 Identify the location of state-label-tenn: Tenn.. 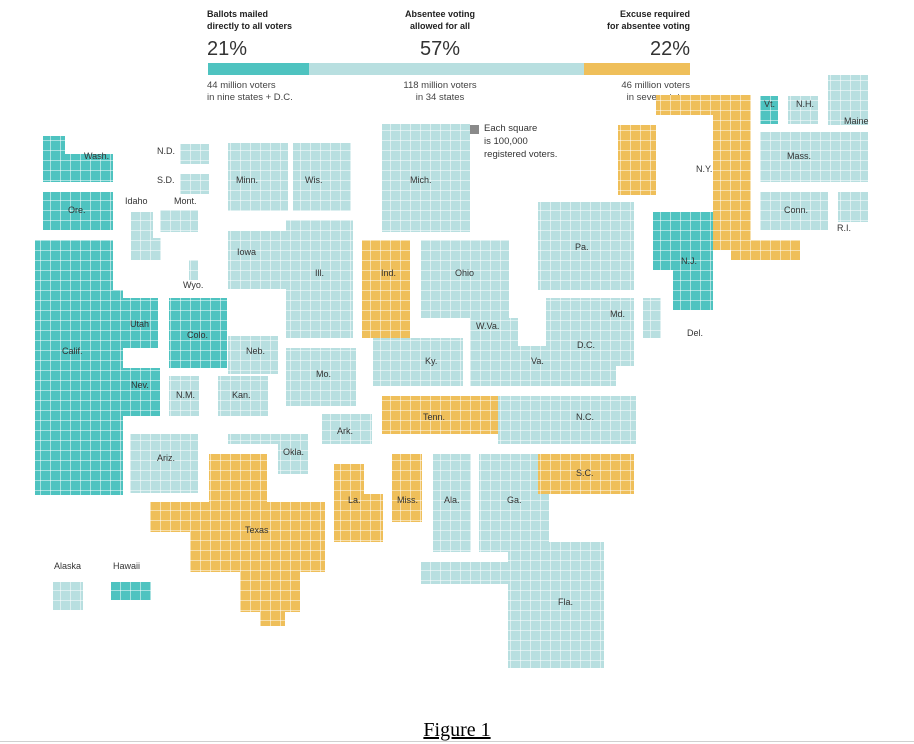
(434, 417).